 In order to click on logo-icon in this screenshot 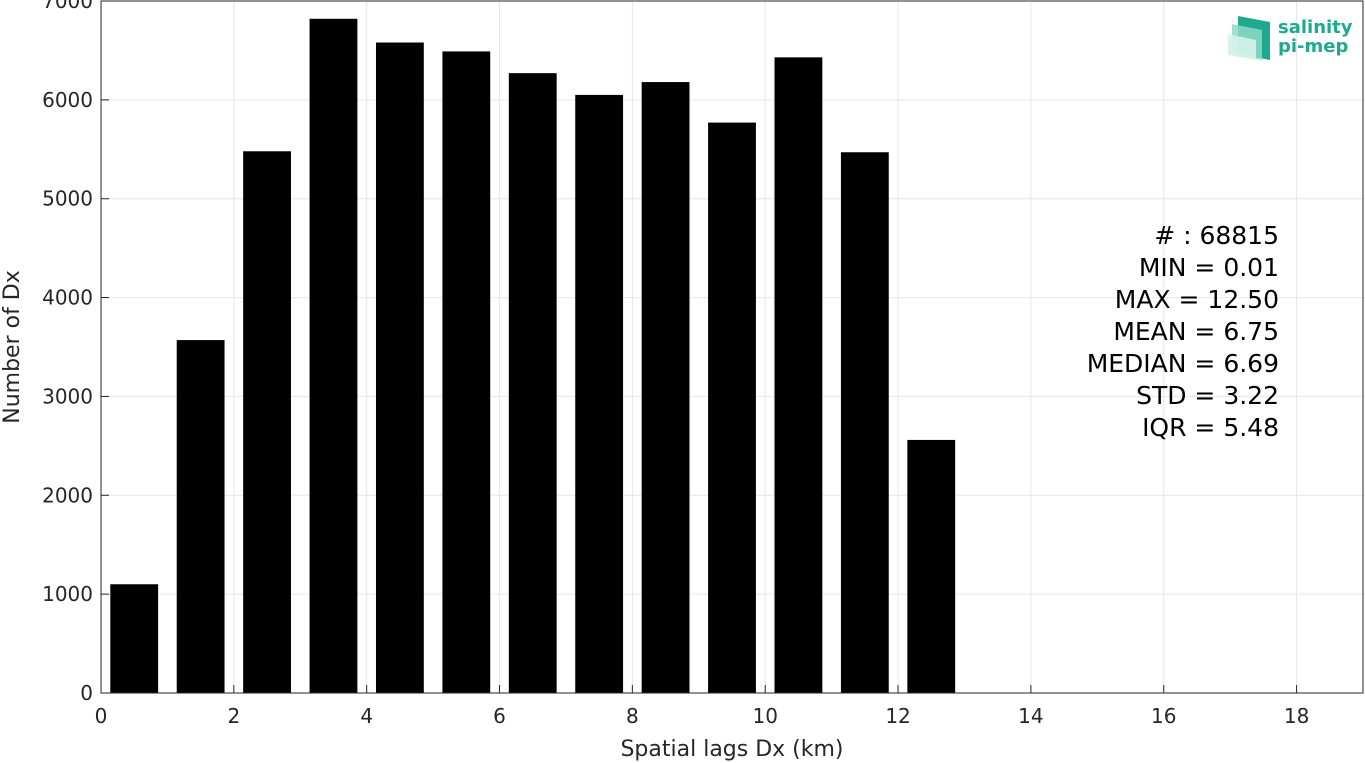, I will do `click(1249, 38)`.